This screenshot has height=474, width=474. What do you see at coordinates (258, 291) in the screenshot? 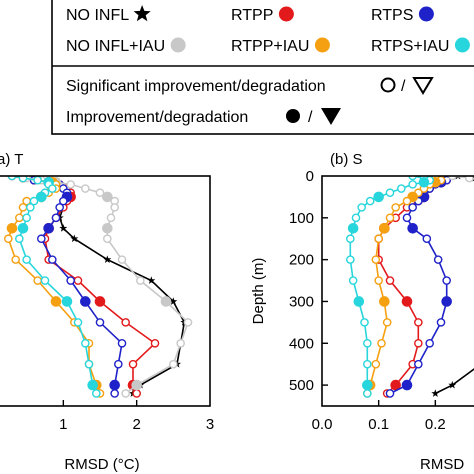
I see `panel-b-y-axis-label: Depth (m)` at bounding box center [258, 291].